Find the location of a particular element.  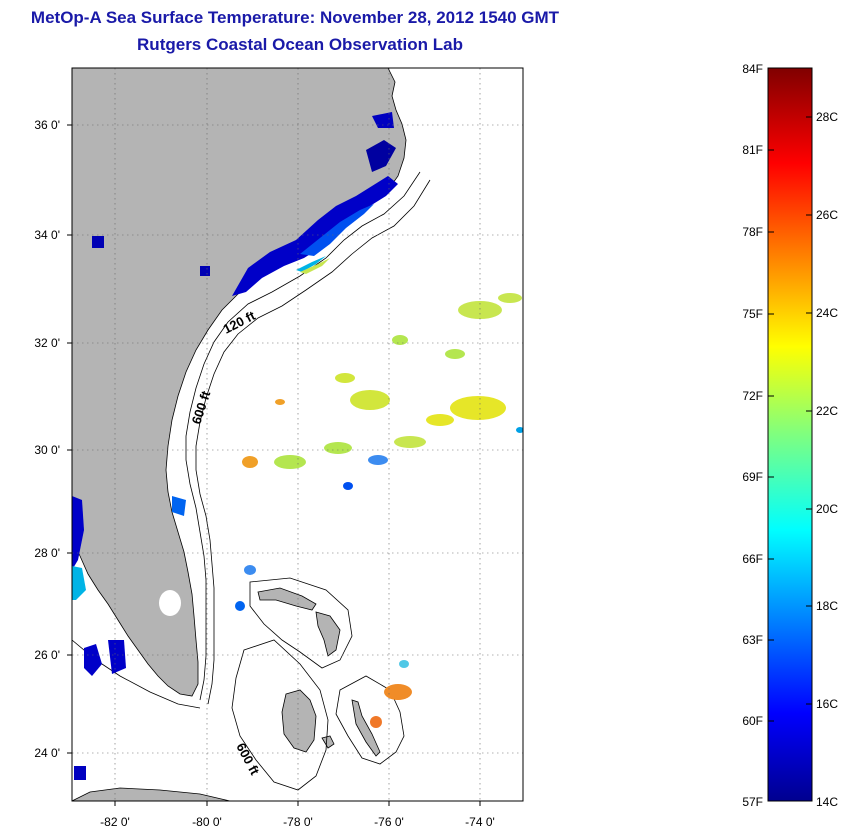

land-andros is located at coordinates (299, 721).